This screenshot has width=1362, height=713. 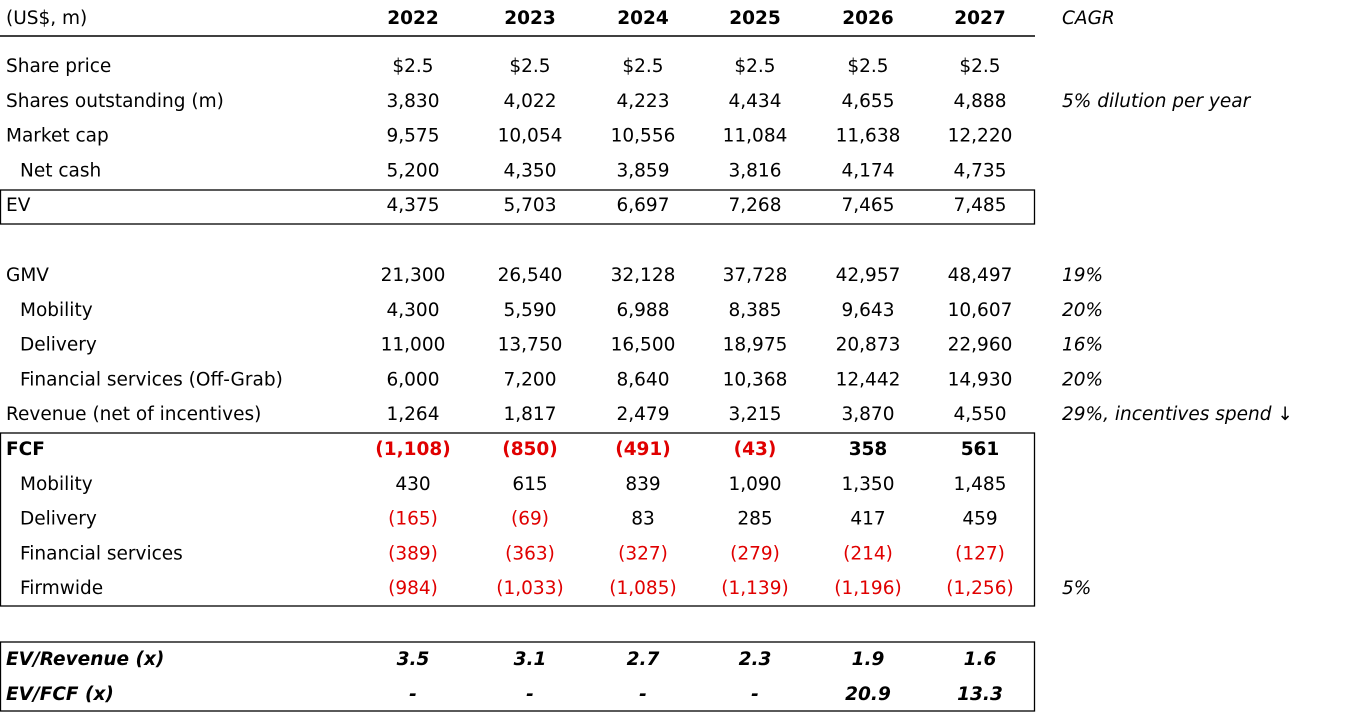 I want to click on cell-value: 430, so click(x=412, y=484).